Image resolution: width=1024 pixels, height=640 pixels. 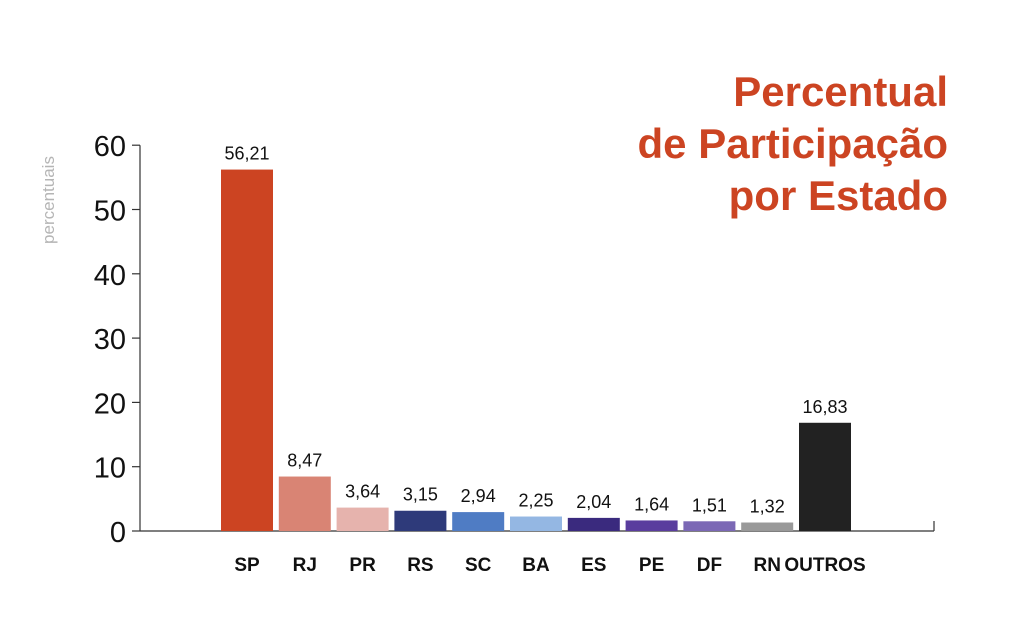 I want to click on bar-value-label: 1,51, so click(x=709, y=505).